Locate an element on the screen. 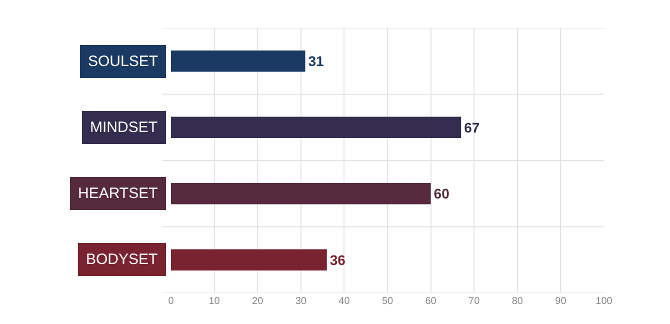  data-label: 31 is located at coordinates (316, 61).